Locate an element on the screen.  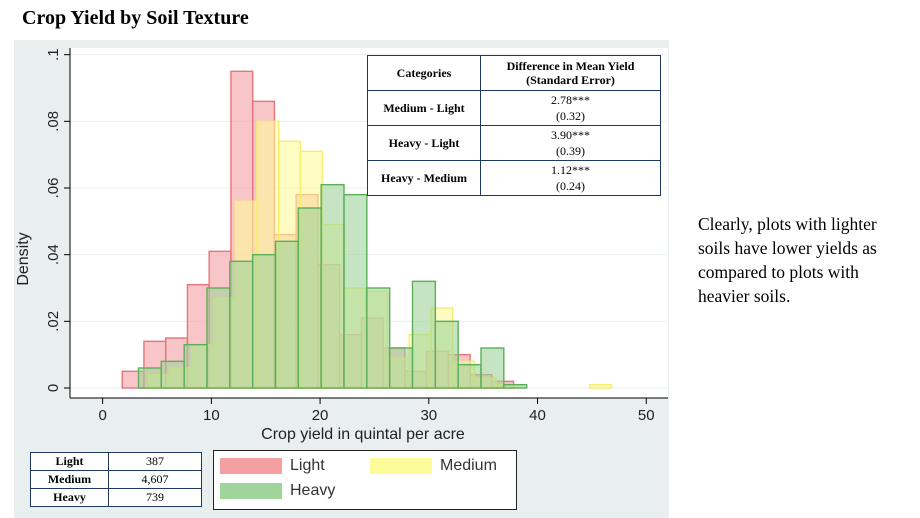
stats-row: Heavy - Light 3.90*** (0.39) is located at coordinates (514, 143).